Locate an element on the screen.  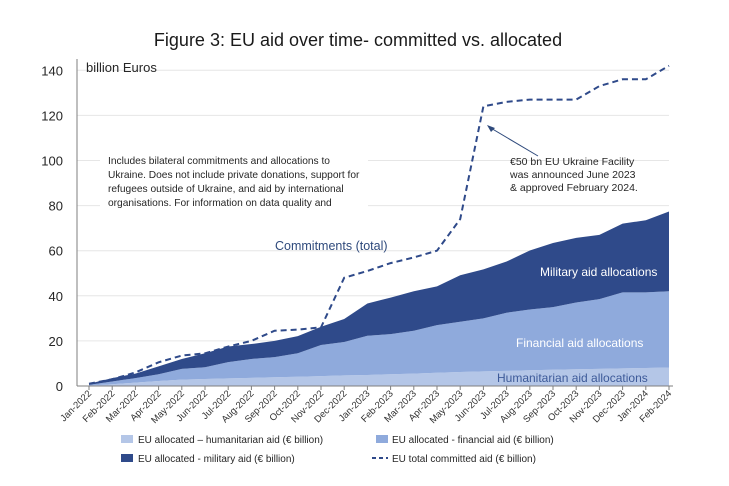
legend-label-financial: EU allocated - financial aid (€ billion) is located at coordinates (473, 440).